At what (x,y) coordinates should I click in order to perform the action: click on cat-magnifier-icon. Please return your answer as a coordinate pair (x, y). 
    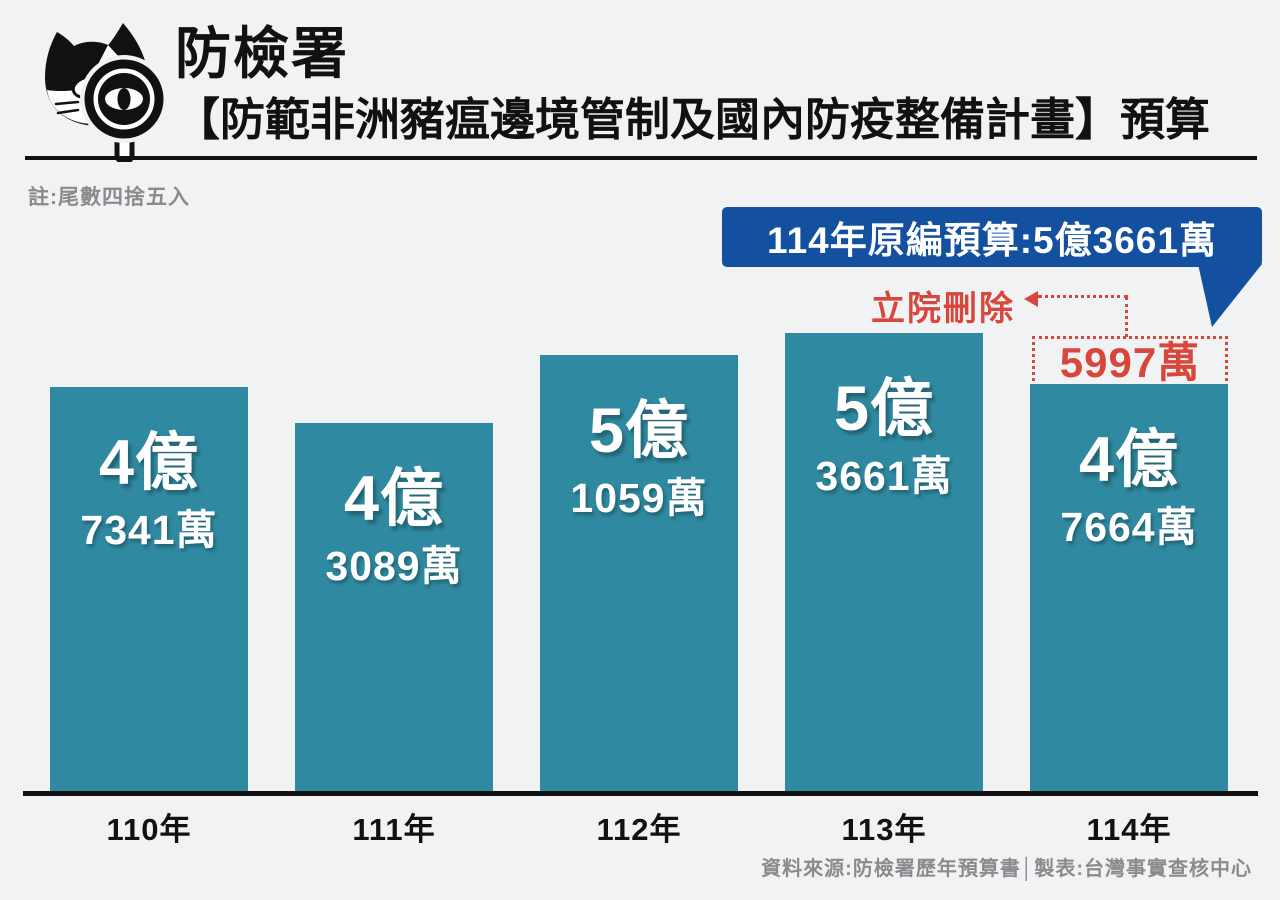
    Looking at the image, I should click on (106, 94).